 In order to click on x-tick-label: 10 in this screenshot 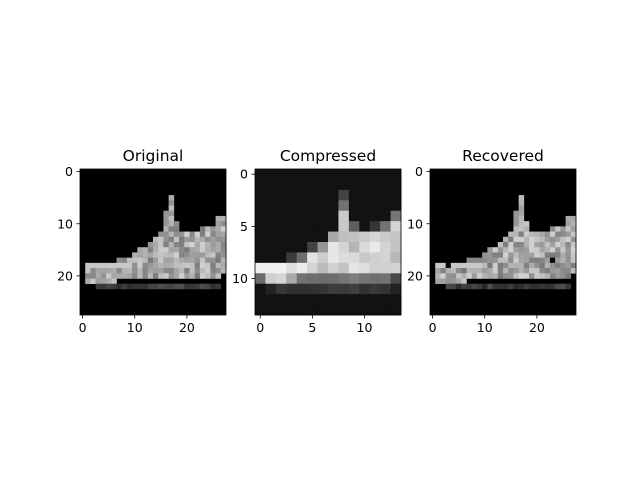, I will do `click(135, 327)`.